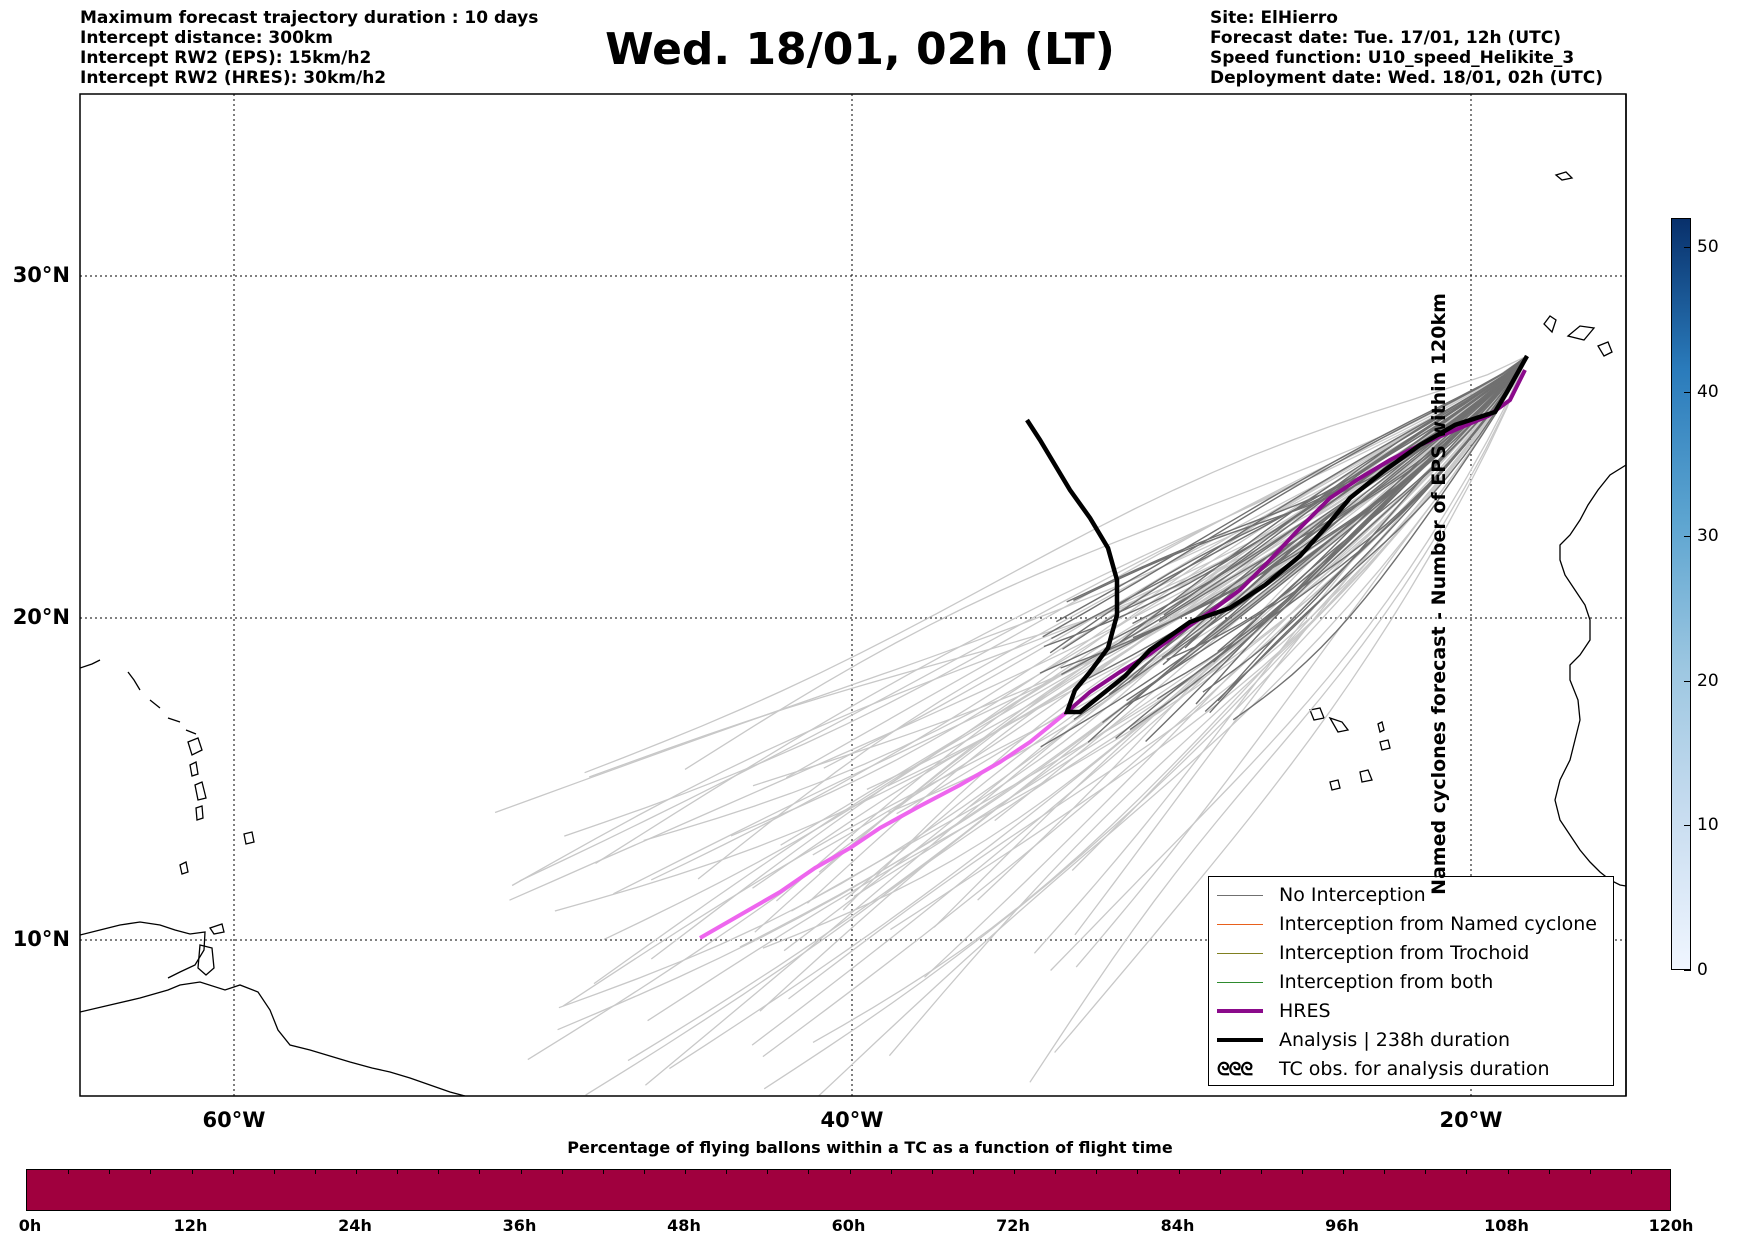 This screenshot has height=1241, width=1752. I want to click on island-grenada, so click(184, 868).